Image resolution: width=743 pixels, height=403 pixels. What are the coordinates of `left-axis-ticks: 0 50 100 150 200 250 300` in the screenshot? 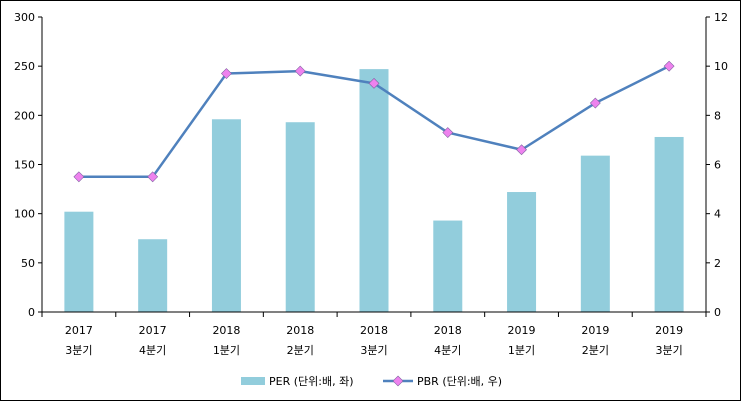 It's located at (28, 165).